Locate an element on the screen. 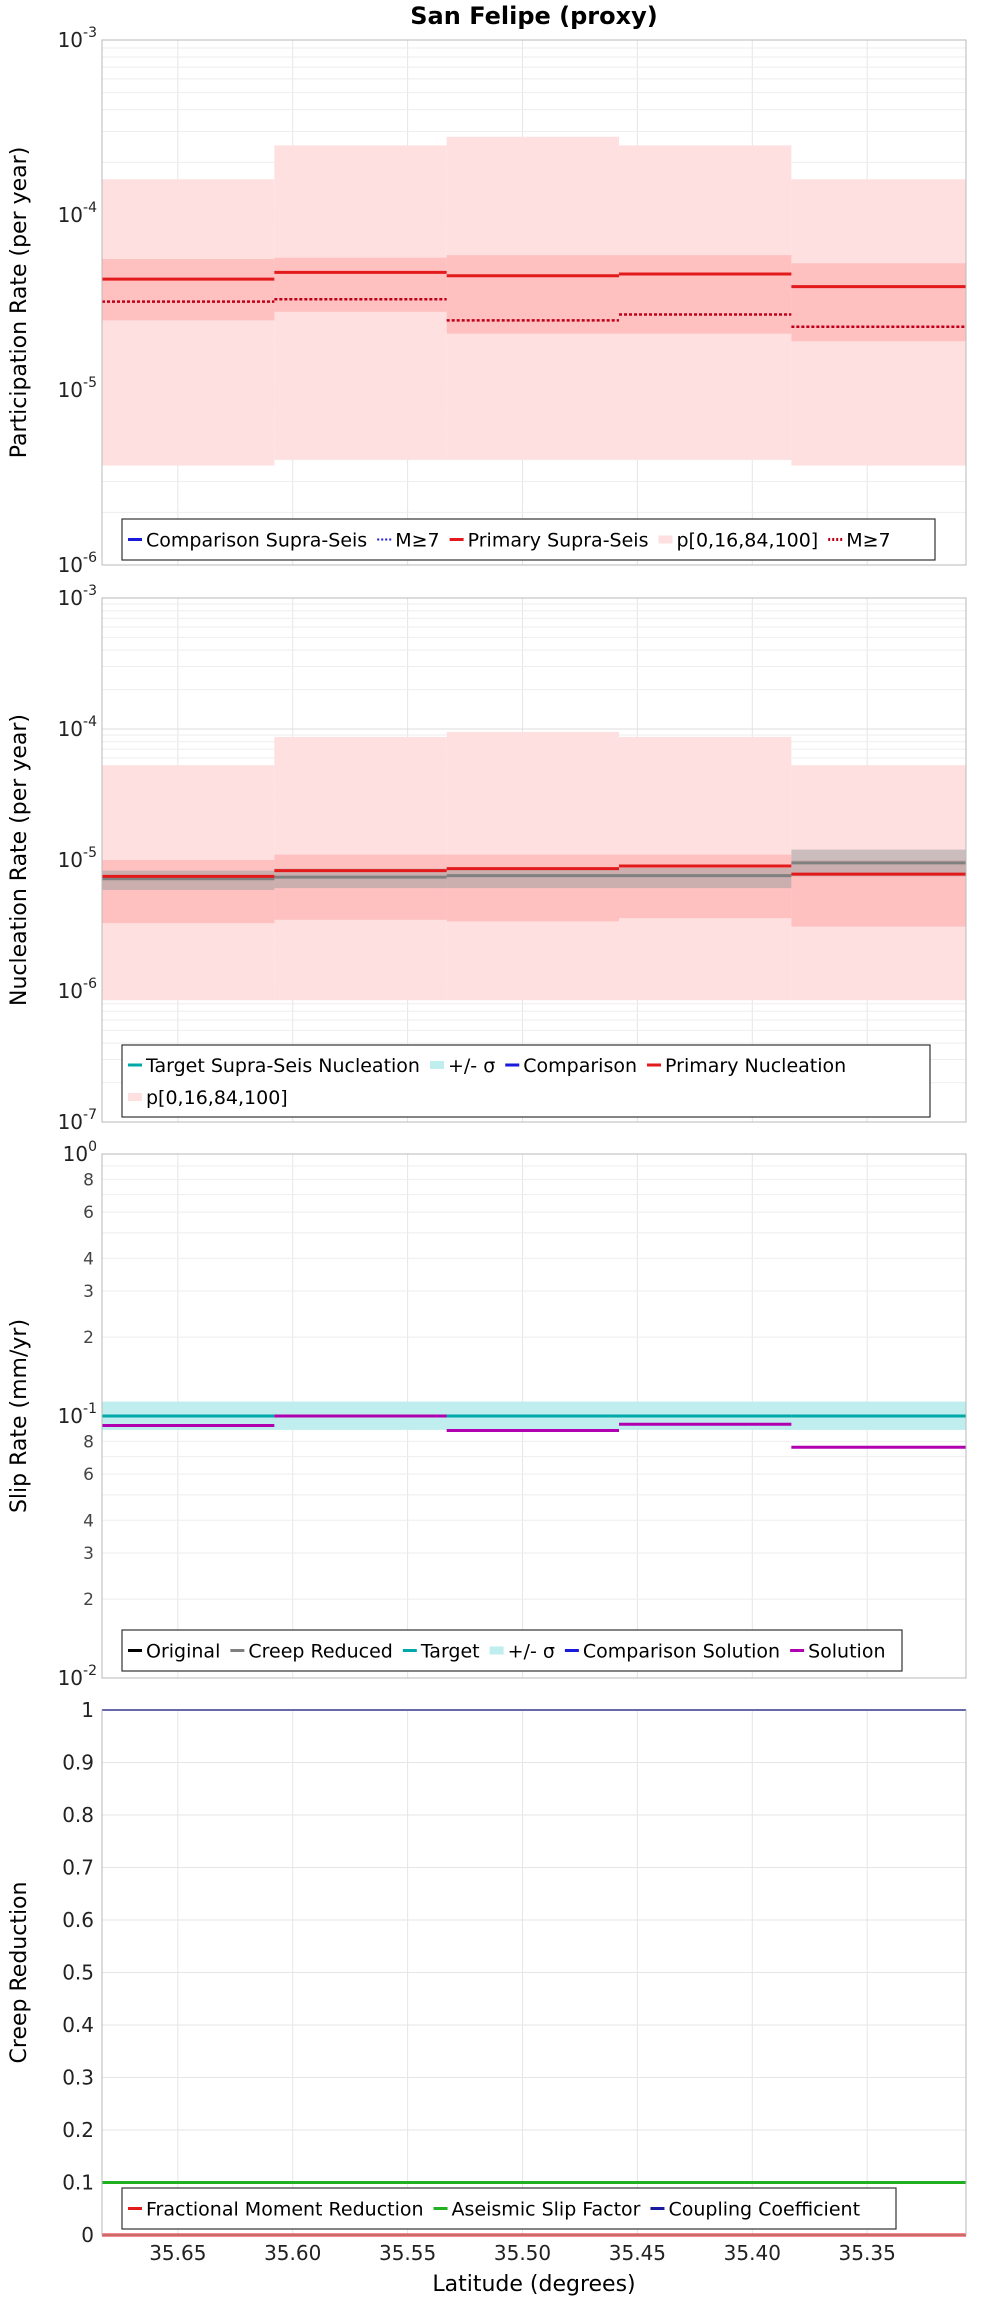 This screenshot has width=1000, height=2300. y-axis-label: Creep Reduction is located at coordinates (19, 1973).